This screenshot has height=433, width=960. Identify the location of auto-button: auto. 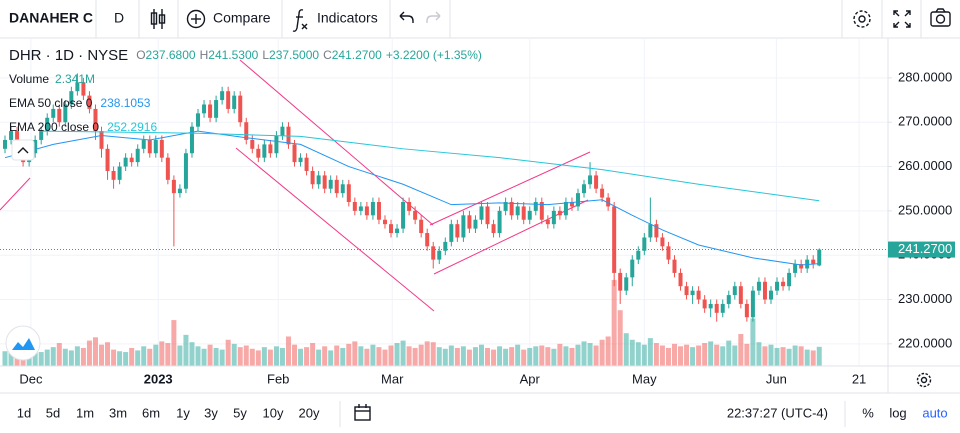
(934, 412).